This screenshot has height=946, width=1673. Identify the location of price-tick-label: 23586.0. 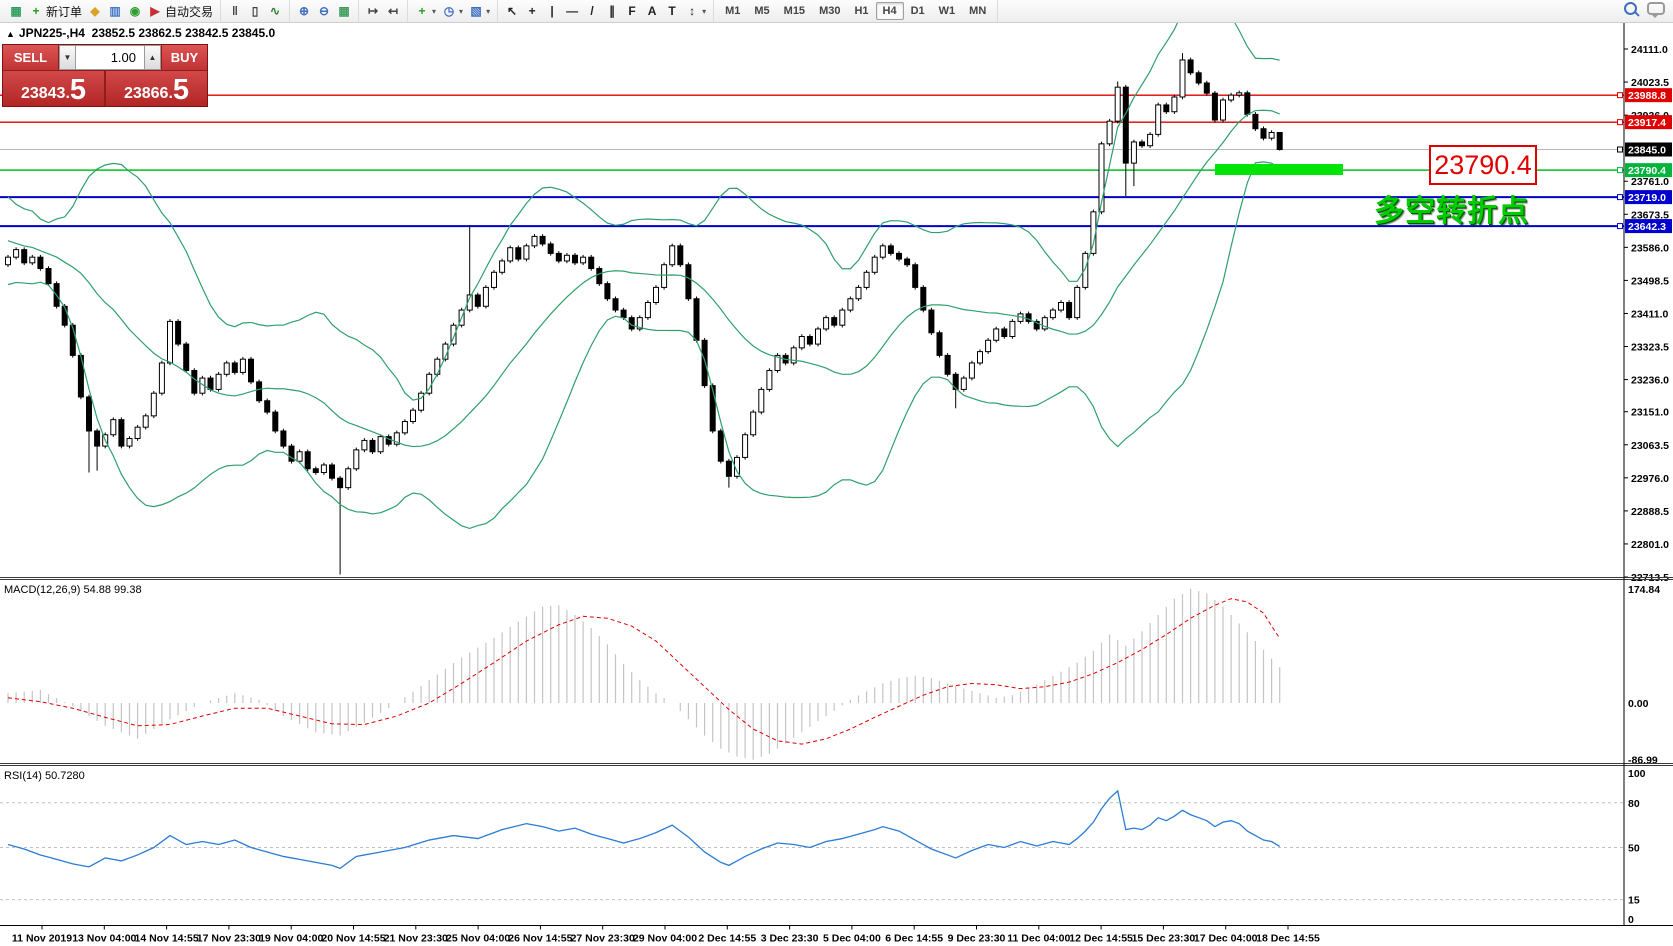
(1650, 248).